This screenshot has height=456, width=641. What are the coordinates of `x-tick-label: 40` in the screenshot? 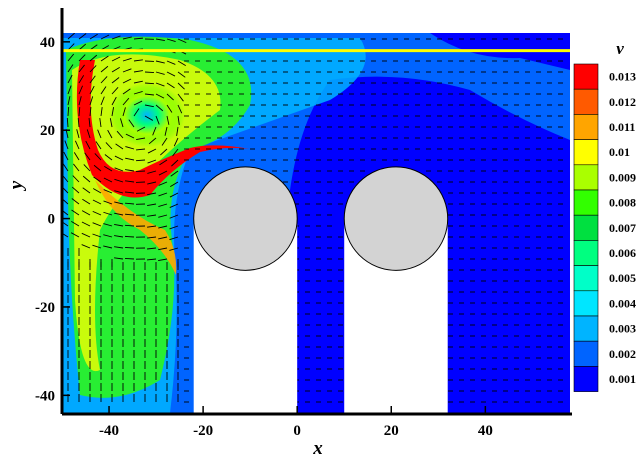 It's located at (485, 431).